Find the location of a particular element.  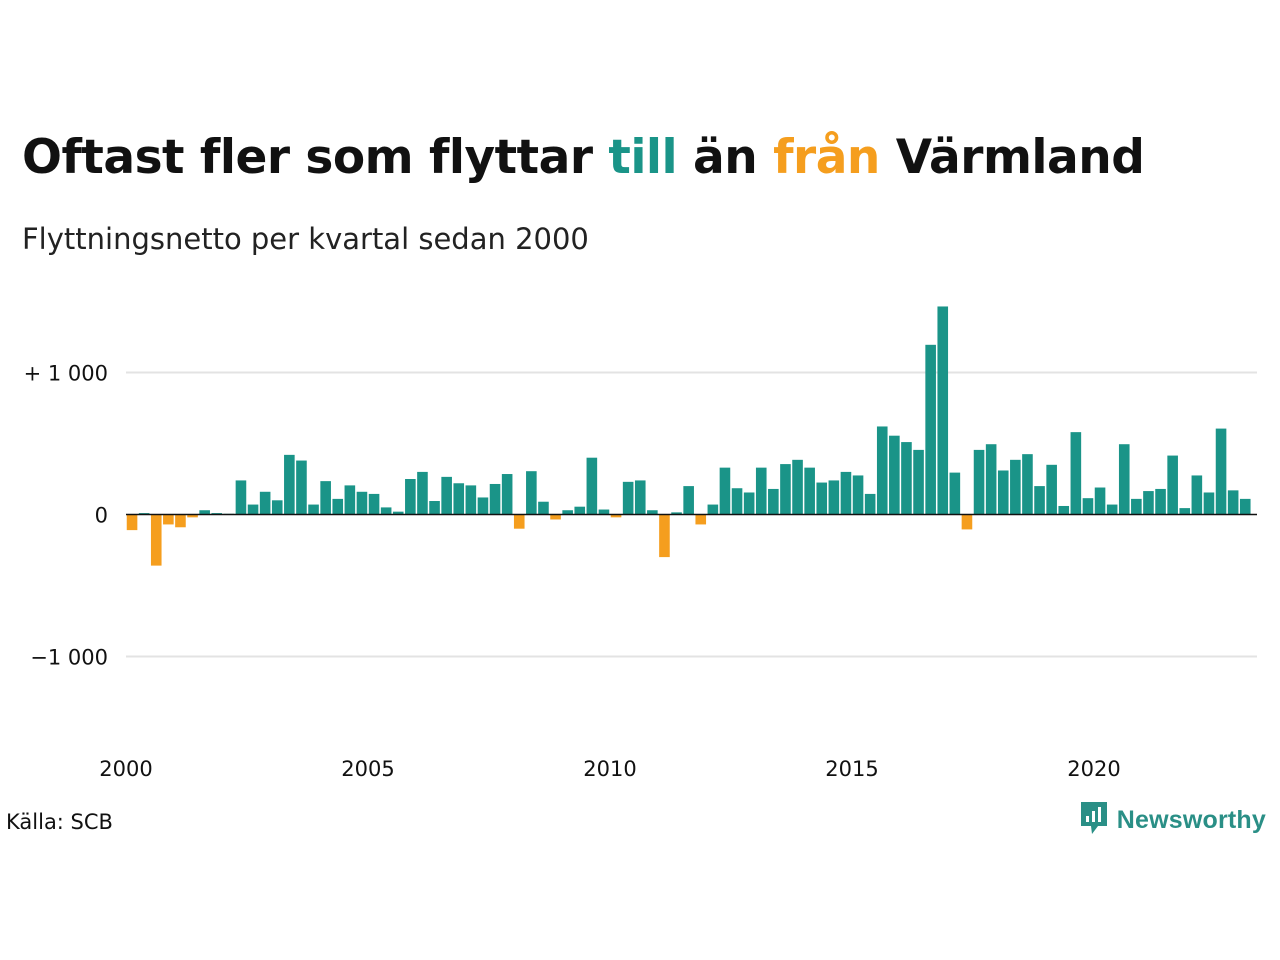

title-highlight-till: till is located at coordinates (643, 157).